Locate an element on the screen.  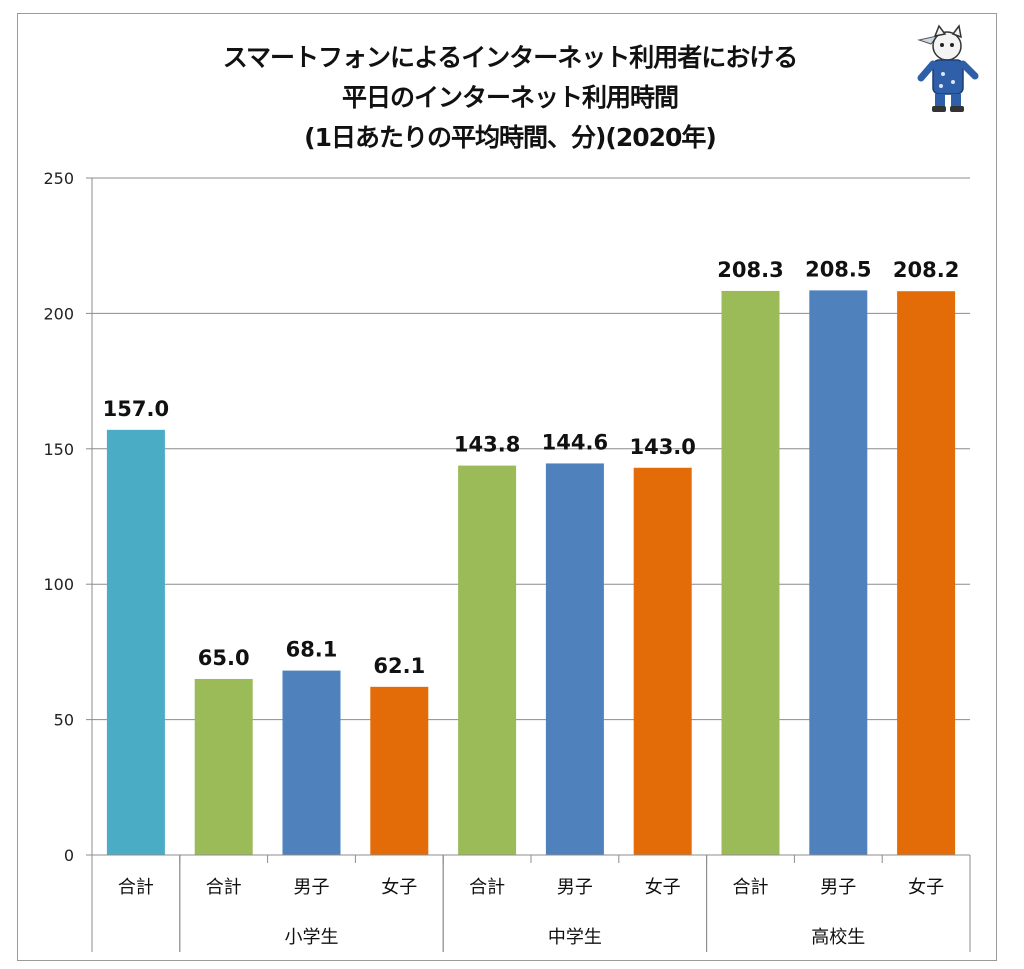
data-label: 208.2 is located at coordinates (926, 270).